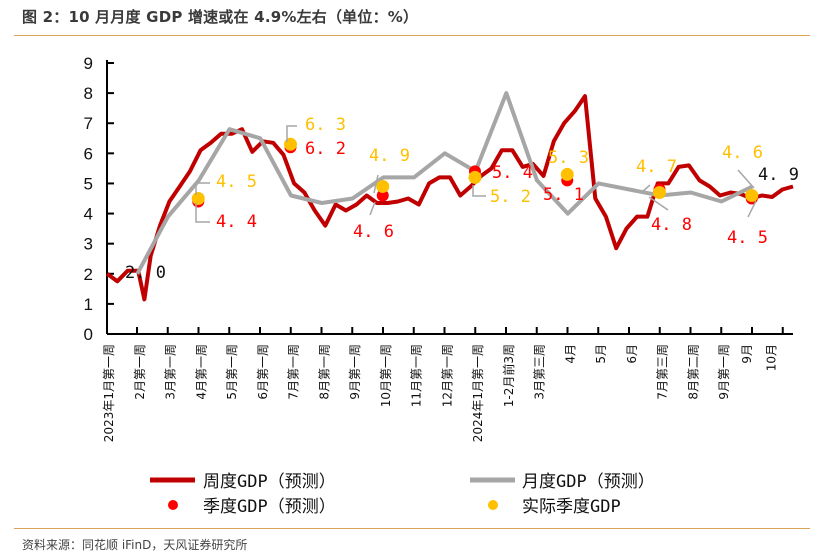  Describe the element at coordinates (601, 354) in the screenshot. I see `x-category-label: 5月` at that location.